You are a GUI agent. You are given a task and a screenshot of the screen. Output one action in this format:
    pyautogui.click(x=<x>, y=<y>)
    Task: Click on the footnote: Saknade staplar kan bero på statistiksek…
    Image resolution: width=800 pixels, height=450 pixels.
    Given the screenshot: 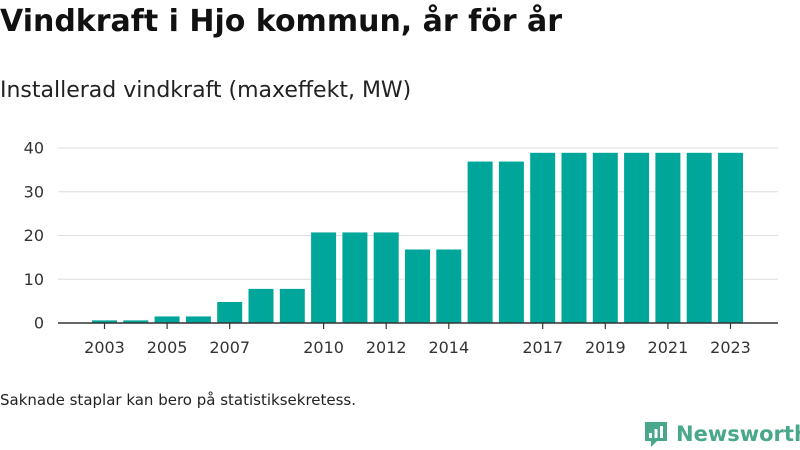 What is the action you would take?
    pyautogui.click(x=178, y=400)
    